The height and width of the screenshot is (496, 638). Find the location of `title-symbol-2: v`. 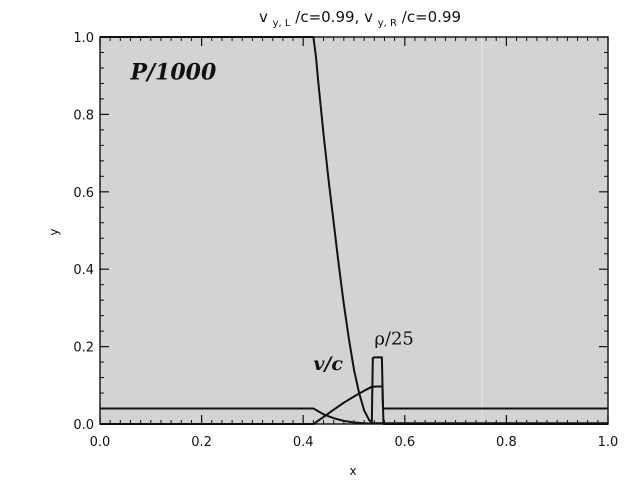

title-symbol-2: v is located at coordinates (368, 17).